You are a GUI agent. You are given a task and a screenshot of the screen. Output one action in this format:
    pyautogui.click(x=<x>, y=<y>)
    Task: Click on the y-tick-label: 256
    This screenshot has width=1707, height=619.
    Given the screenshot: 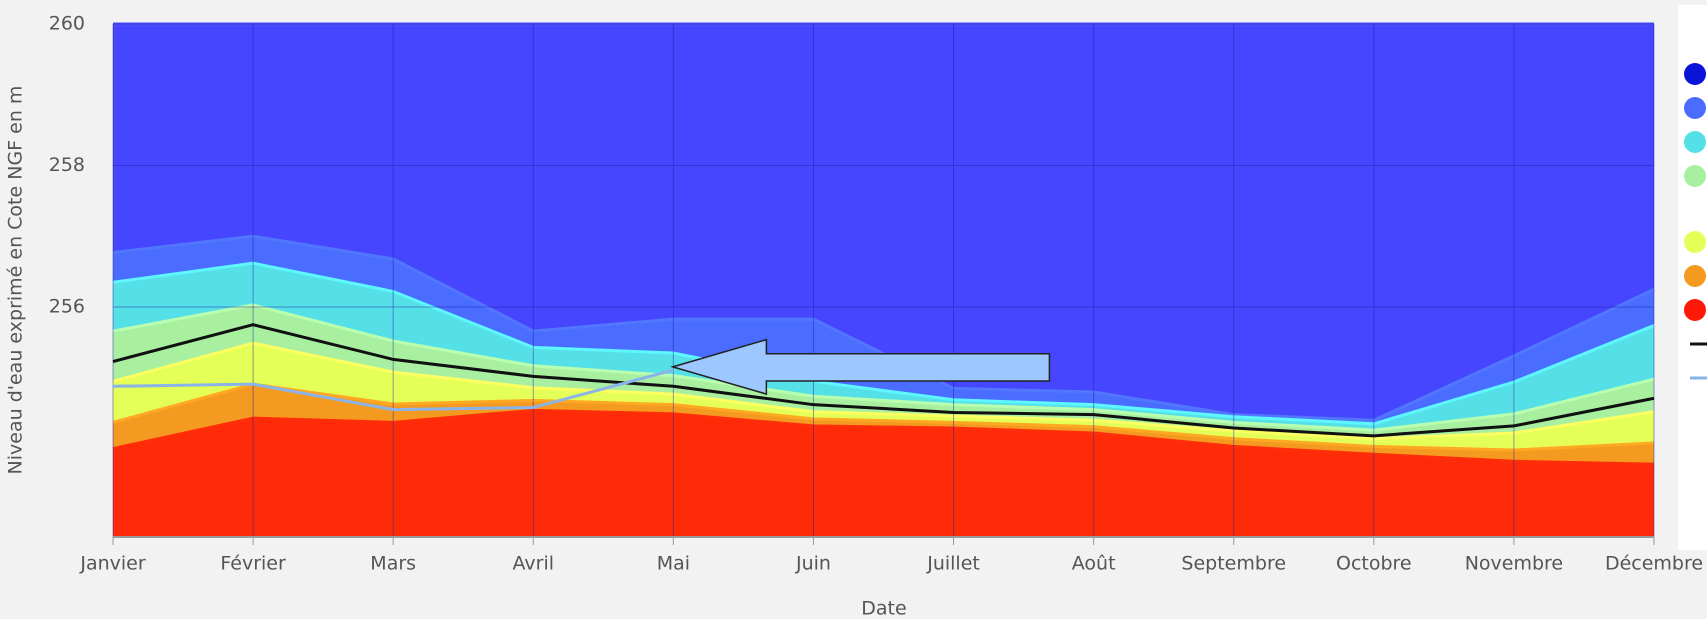 What is the action you would take?
    pyautogui.click(x=67, y=307)
    